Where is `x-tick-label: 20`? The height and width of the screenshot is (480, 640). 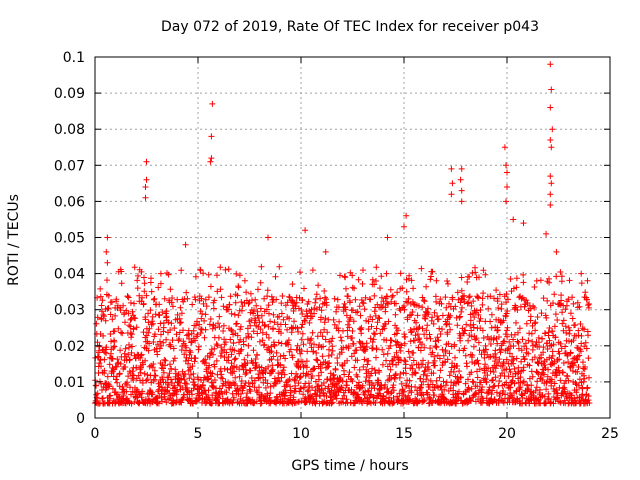
x-tick-label: 20 is located at coordinates (507, 434).